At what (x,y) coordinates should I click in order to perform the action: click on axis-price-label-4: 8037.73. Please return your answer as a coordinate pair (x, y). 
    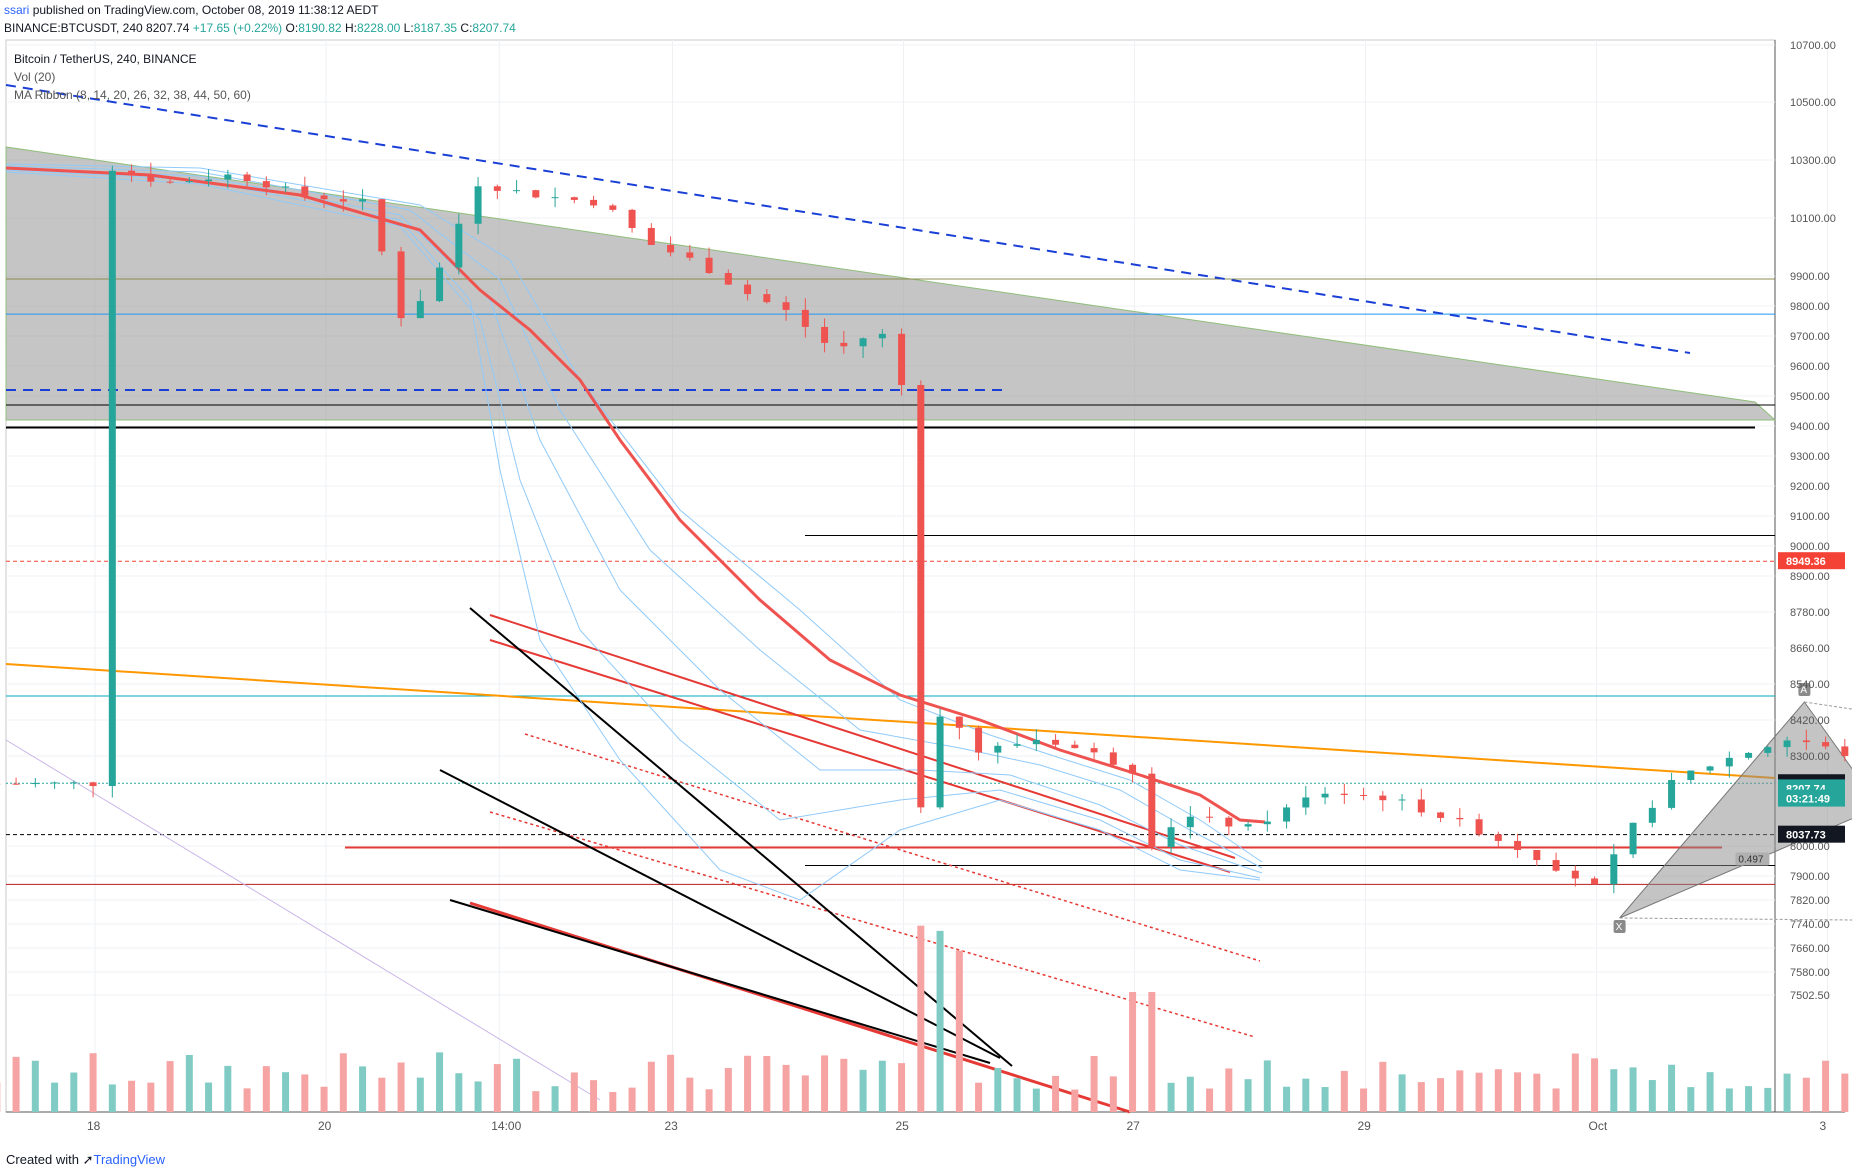
    Looking at the image, I should click on (1806, 836).